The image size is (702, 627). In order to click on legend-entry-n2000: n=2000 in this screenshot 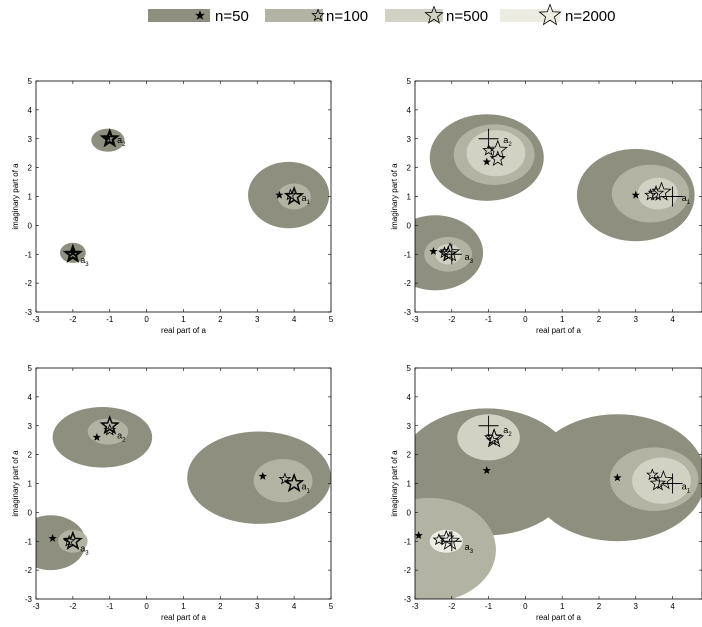, I will do `click(557, 14)`.